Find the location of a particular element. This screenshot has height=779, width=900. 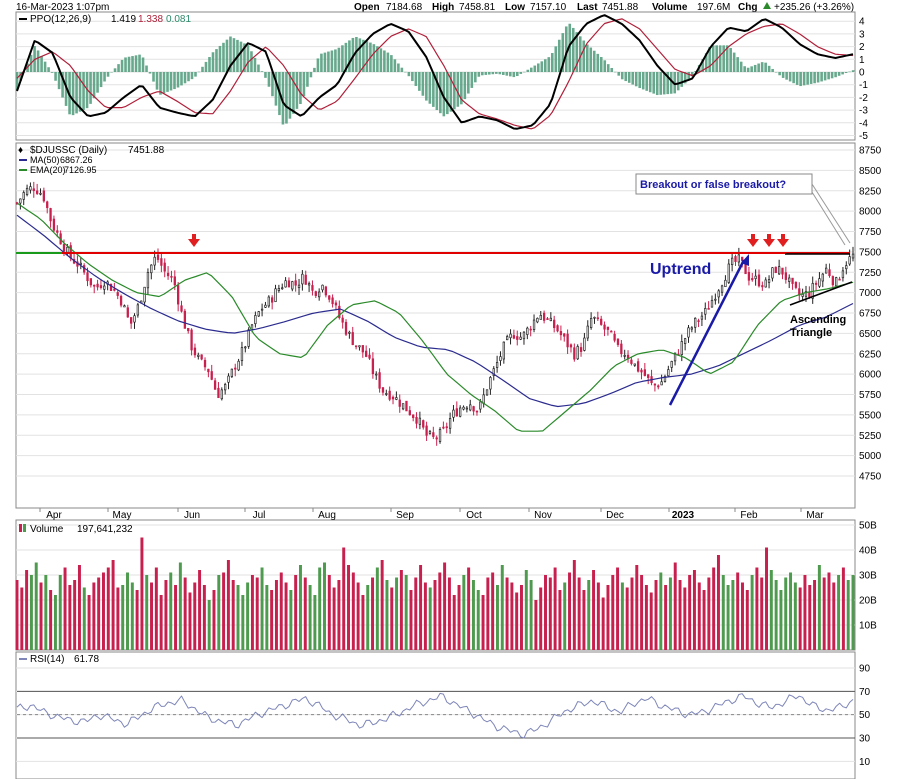

uptrend-line is located at coordinates (707, 332).